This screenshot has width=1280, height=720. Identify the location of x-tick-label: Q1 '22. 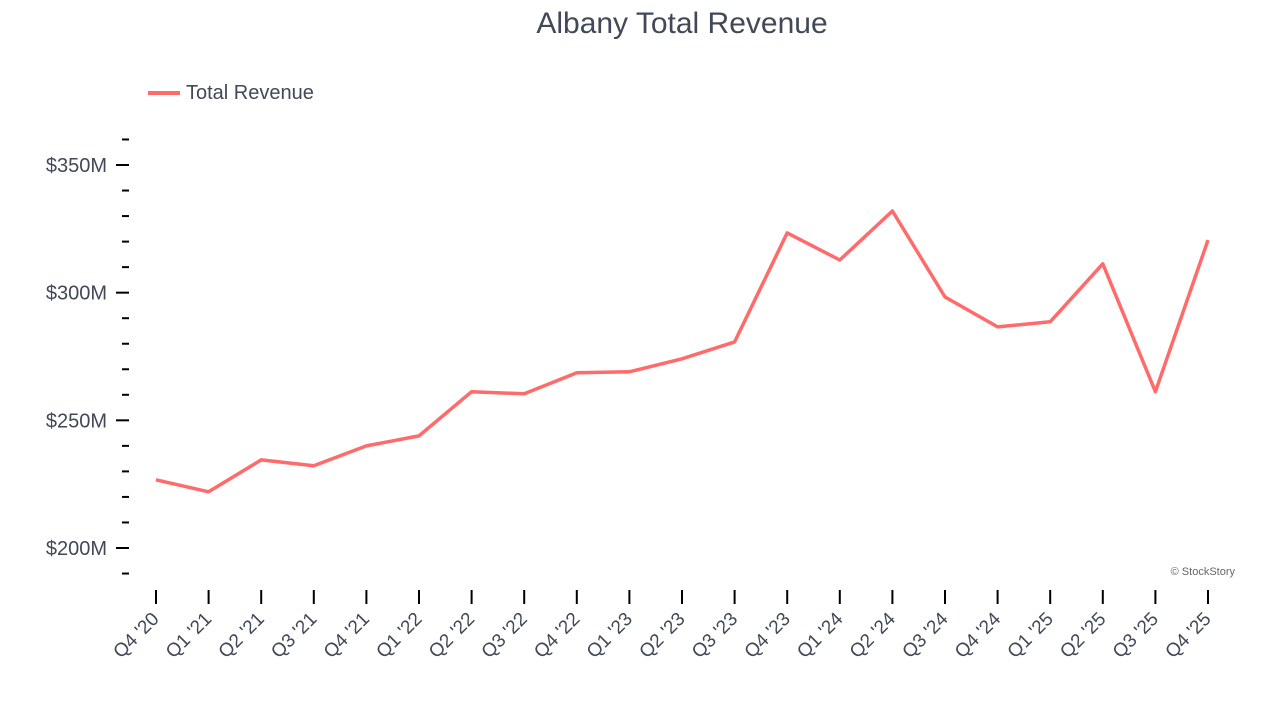
(400, 636).